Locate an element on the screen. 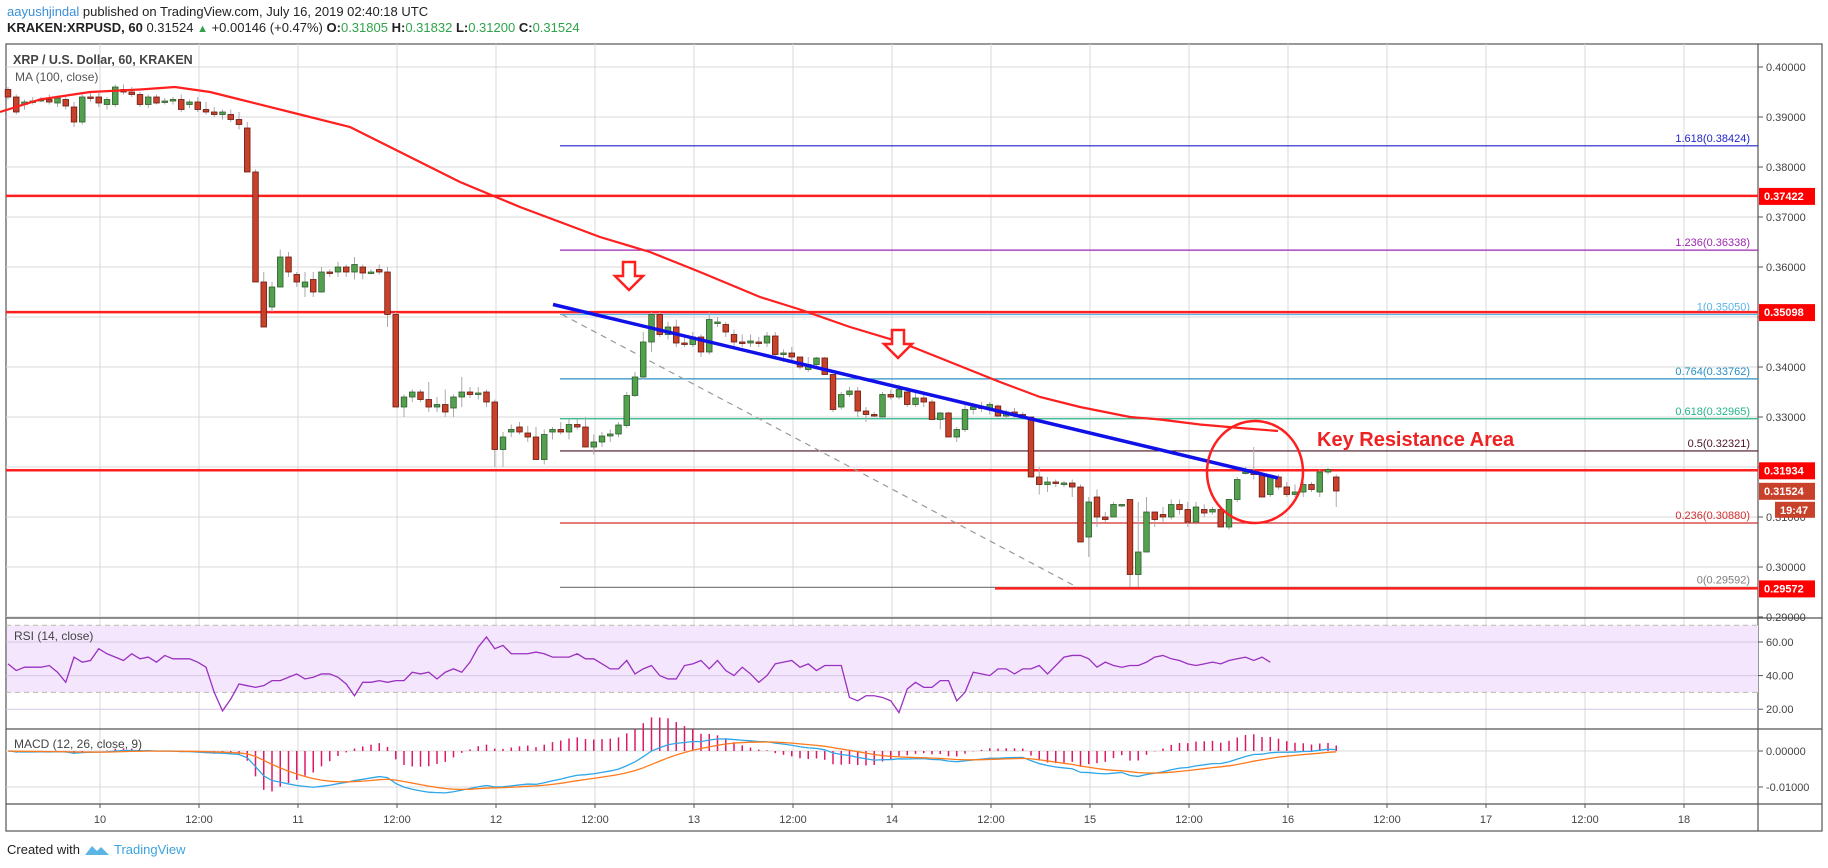 This screenshot has height=868, width=1828. author-link: aayushjindal is located at coordinates (43, 11).